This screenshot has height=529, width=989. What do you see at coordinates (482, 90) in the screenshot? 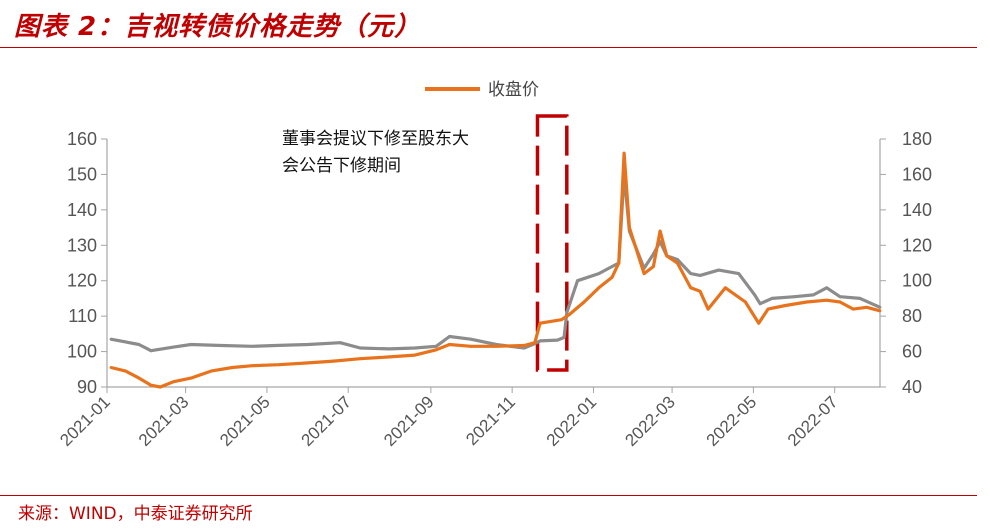
I see `legend: 收盘价` at bounding box center [482, 90].